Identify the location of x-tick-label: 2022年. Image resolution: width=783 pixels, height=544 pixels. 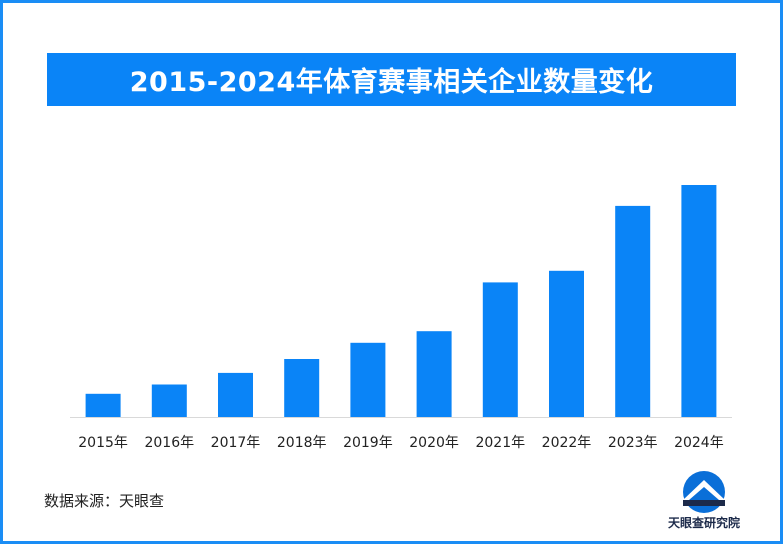
(567, 443).